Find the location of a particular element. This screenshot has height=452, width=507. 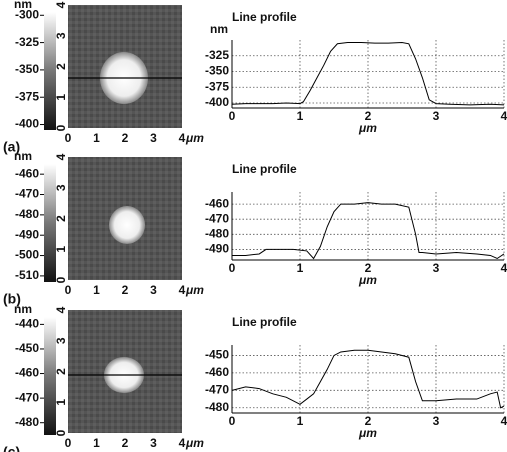

y-tick-label: -375 is located at coordinates (217, 86).